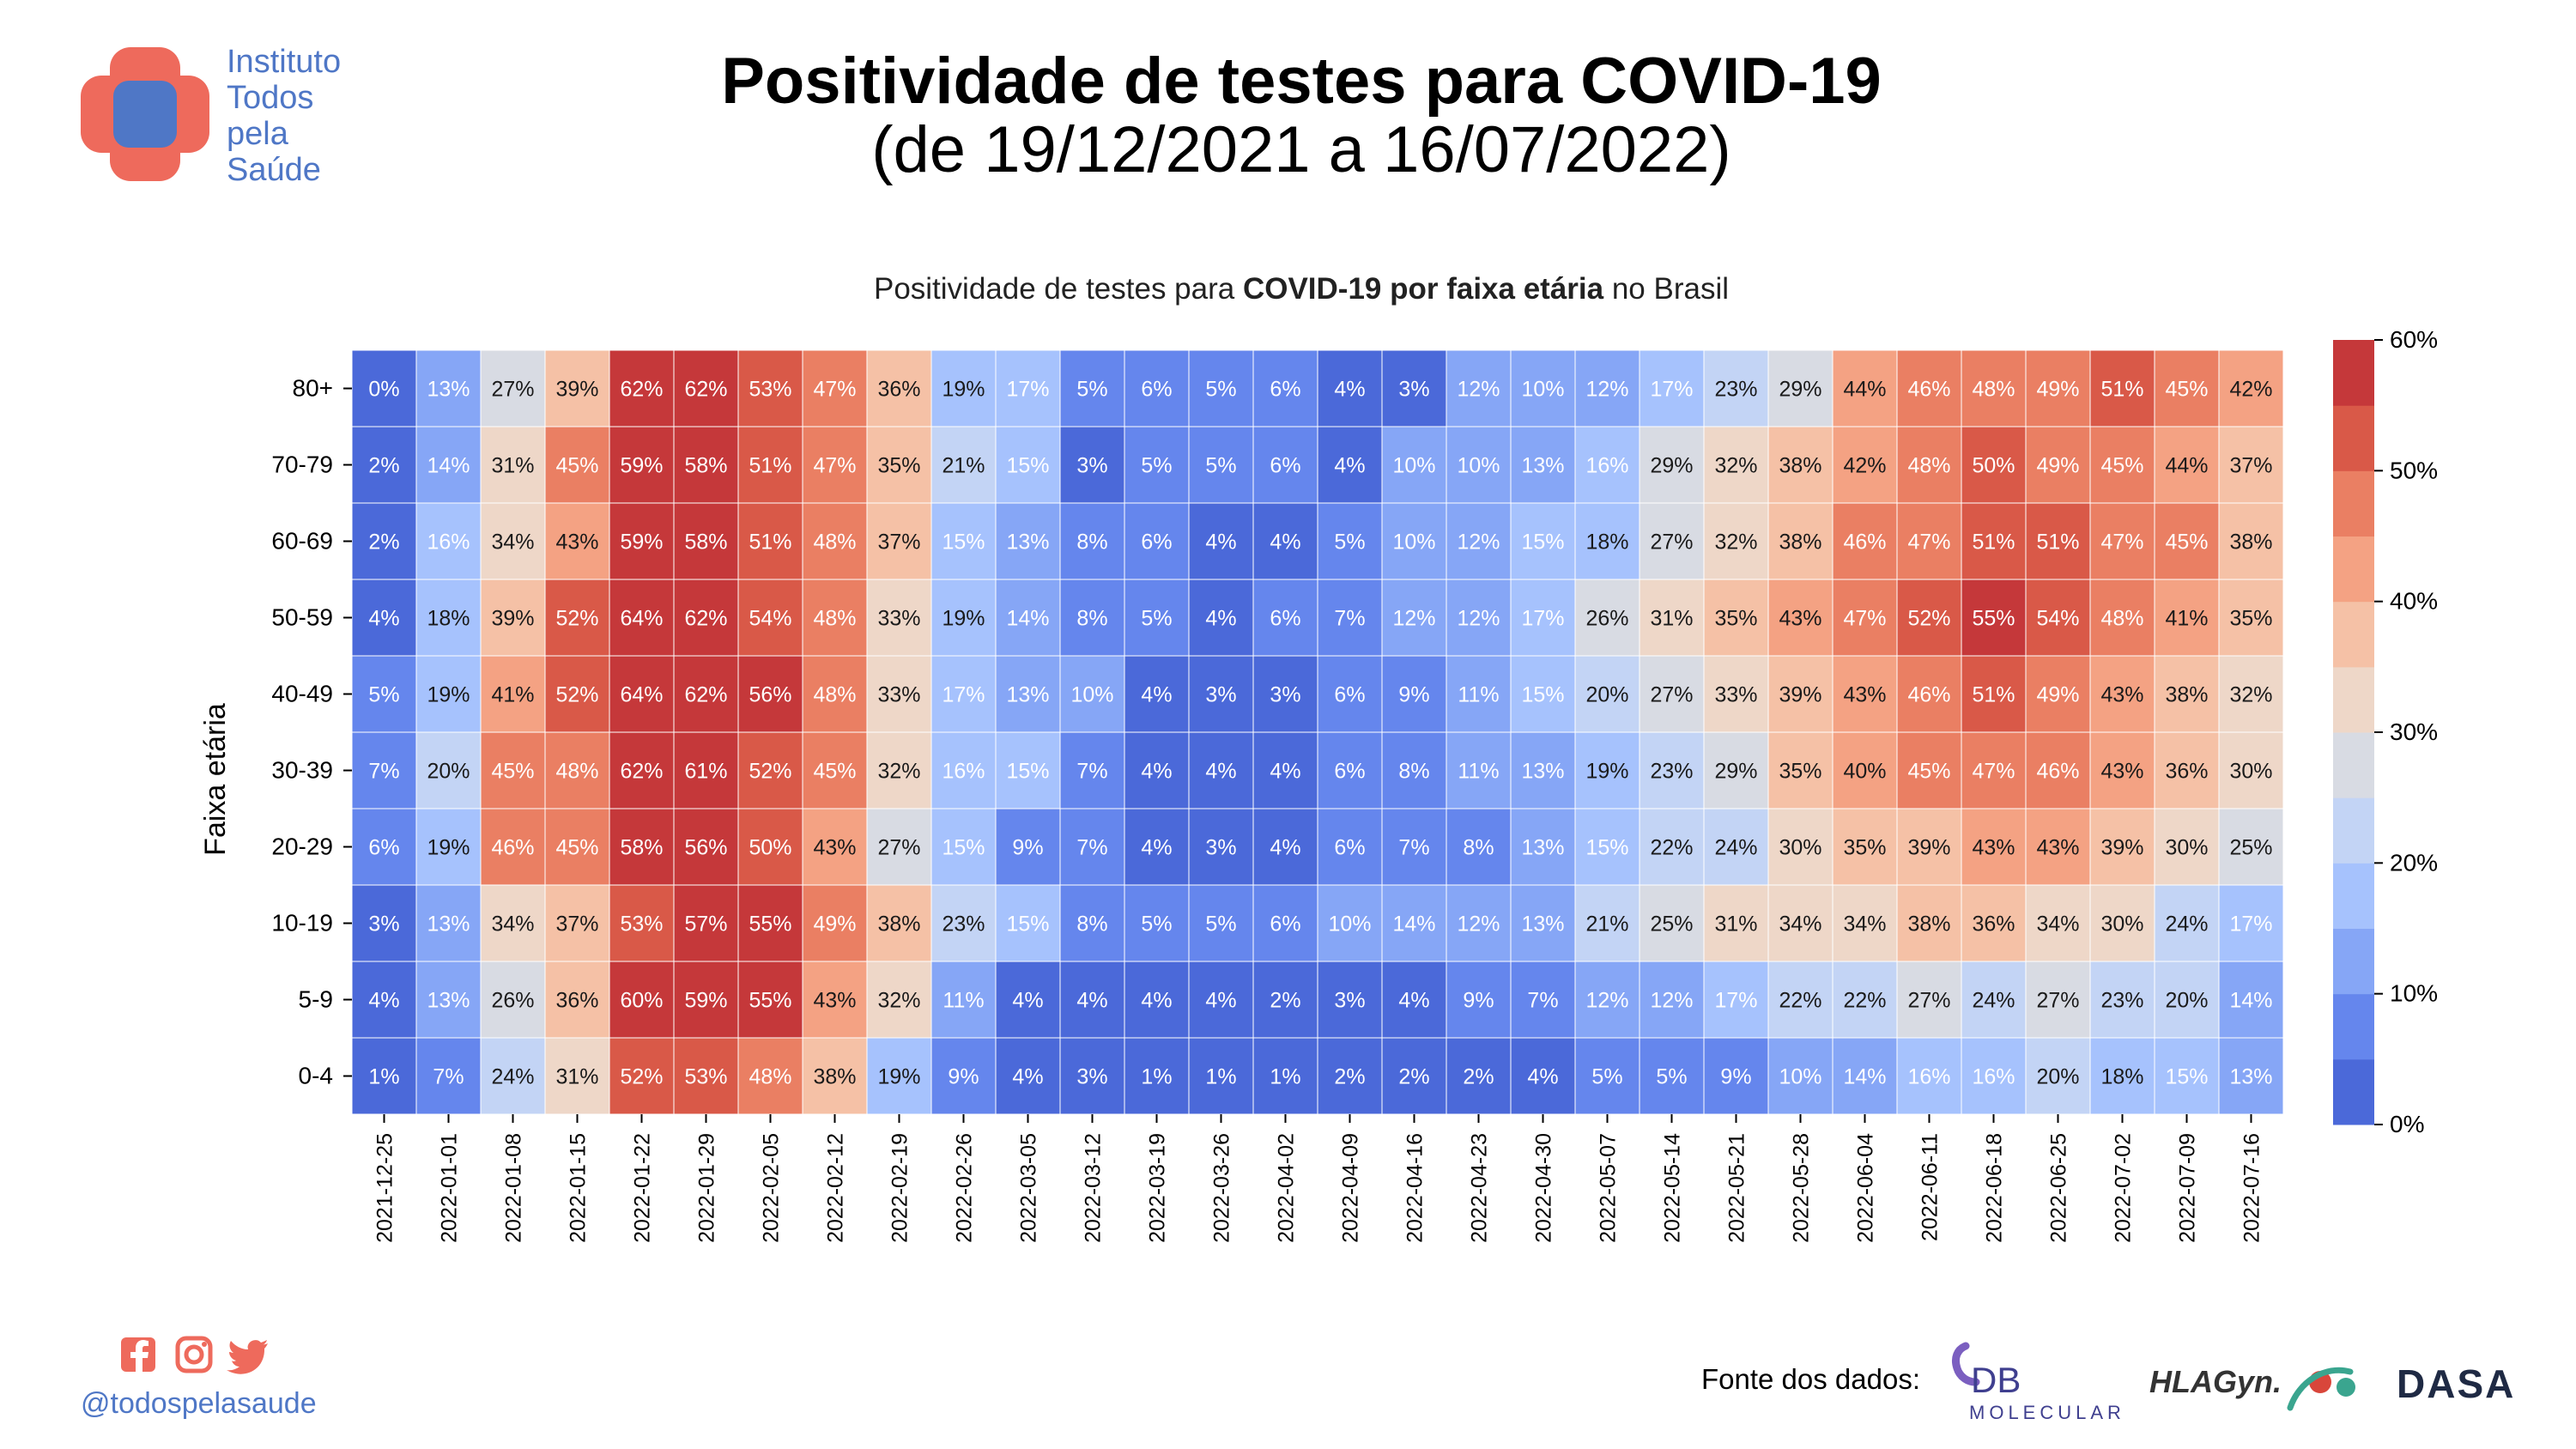 The width and height of the screenshot is (2576, 1449). I want to click on chart-title-part: Positividade de testes para, so click(1058, 289).